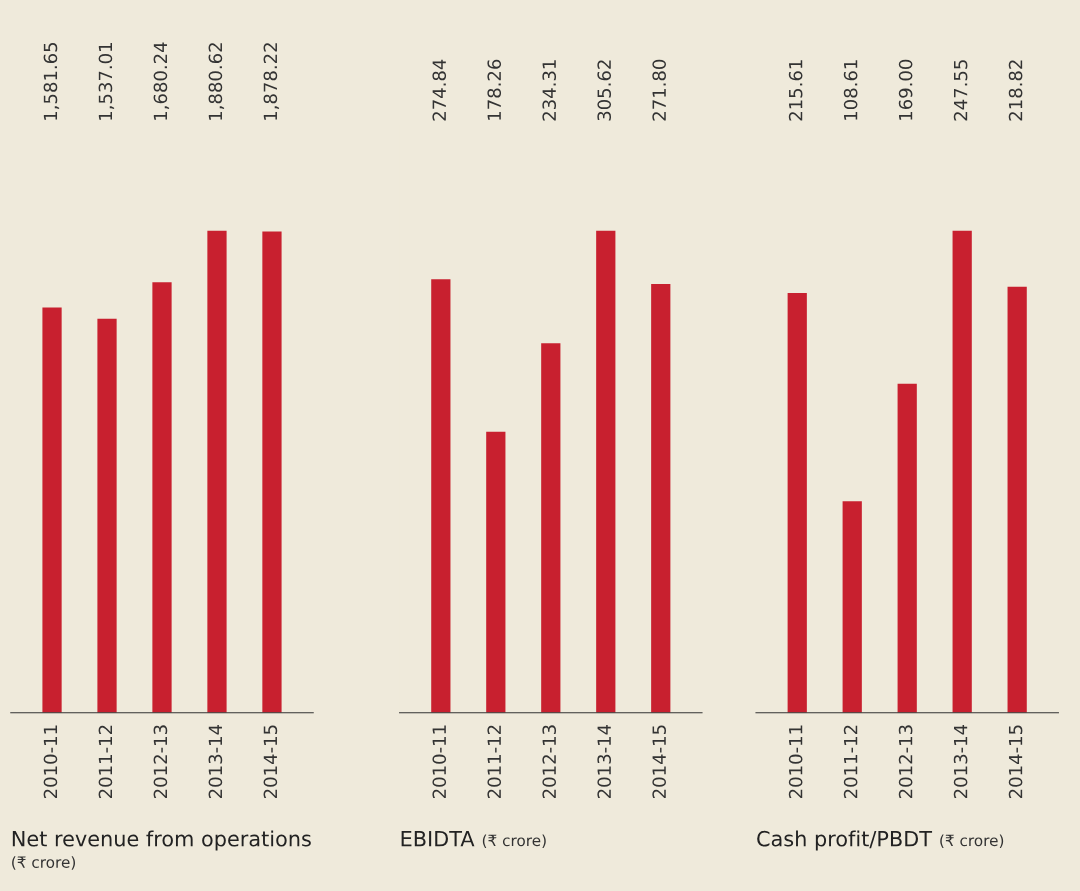 The image size is (1080, 891). I want to click on text: Net revenue from operations, so click(161, 840).